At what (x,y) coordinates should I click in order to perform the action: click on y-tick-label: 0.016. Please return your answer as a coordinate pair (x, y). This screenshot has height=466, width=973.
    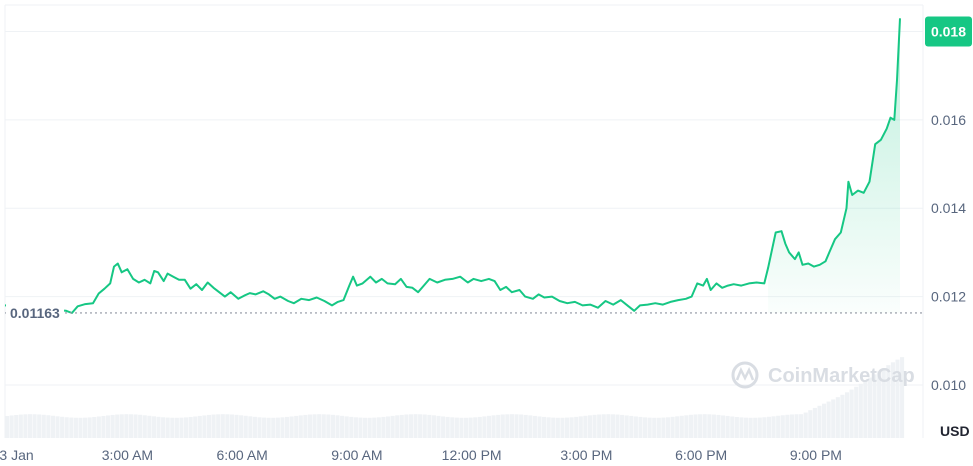
    Looking at the image, I should click on (948, 120).